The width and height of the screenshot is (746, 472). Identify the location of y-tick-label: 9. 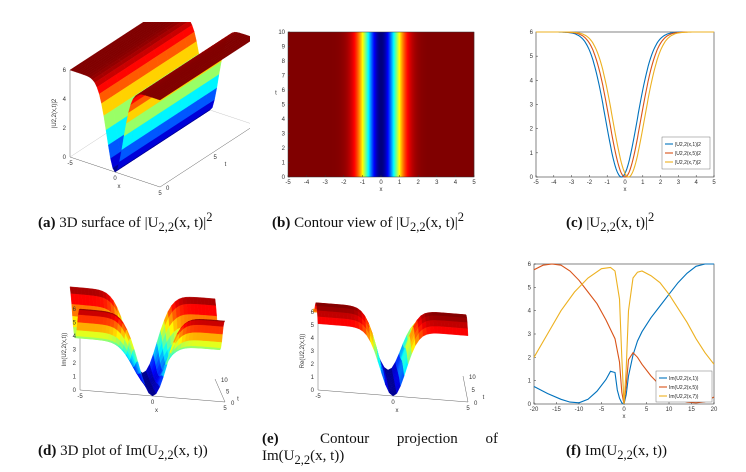
(284, 48).